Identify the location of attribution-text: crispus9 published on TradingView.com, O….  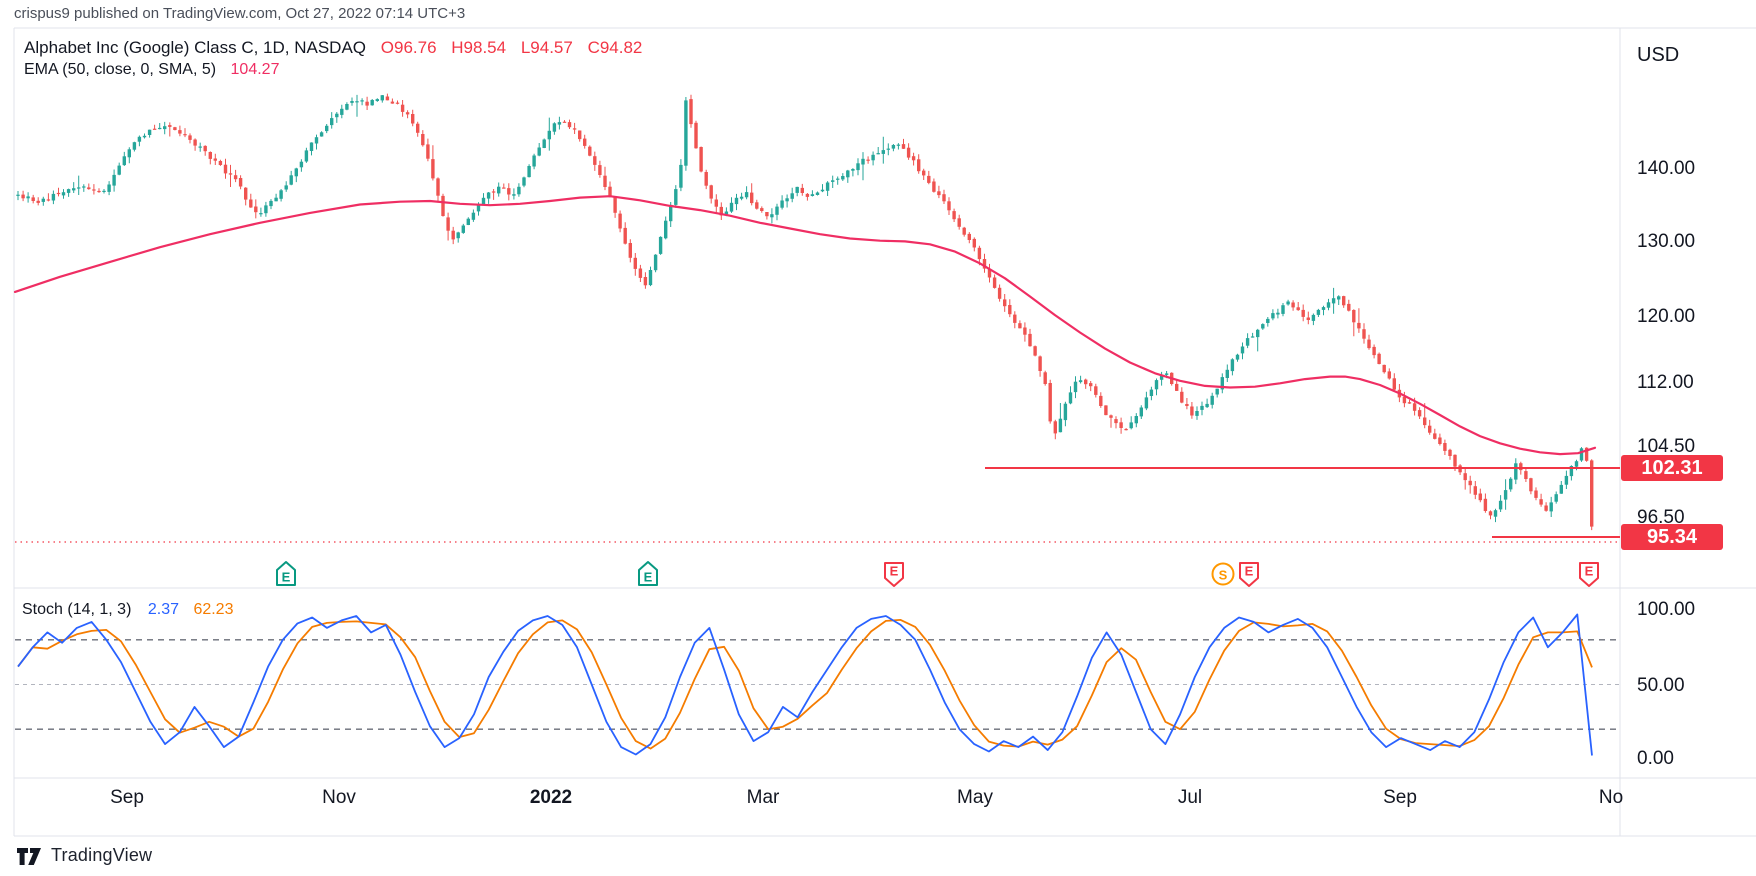
(240, 13).